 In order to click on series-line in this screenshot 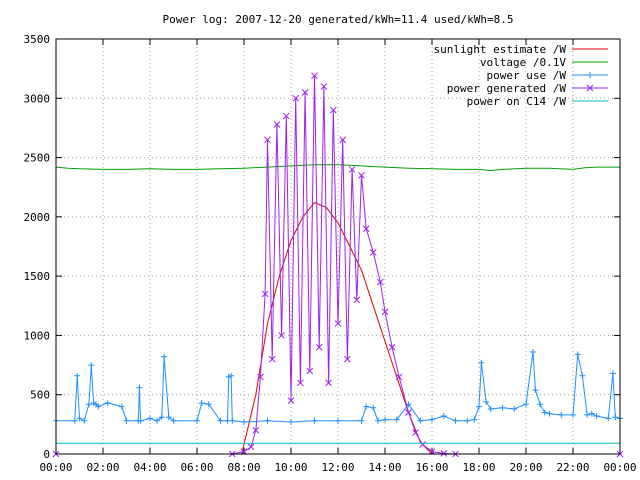, I will do `click(337, 168)`.